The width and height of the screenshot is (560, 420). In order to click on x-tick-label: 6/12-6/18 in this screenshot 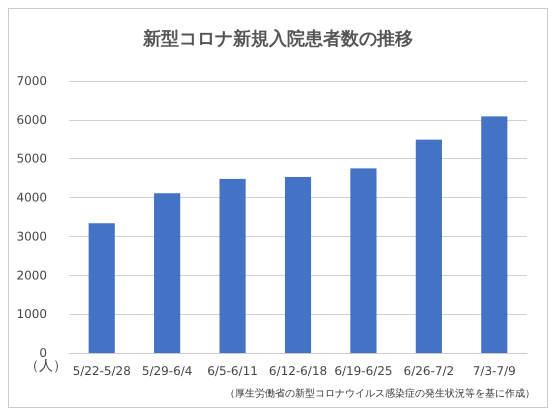, I will do `click(298, 371)`.